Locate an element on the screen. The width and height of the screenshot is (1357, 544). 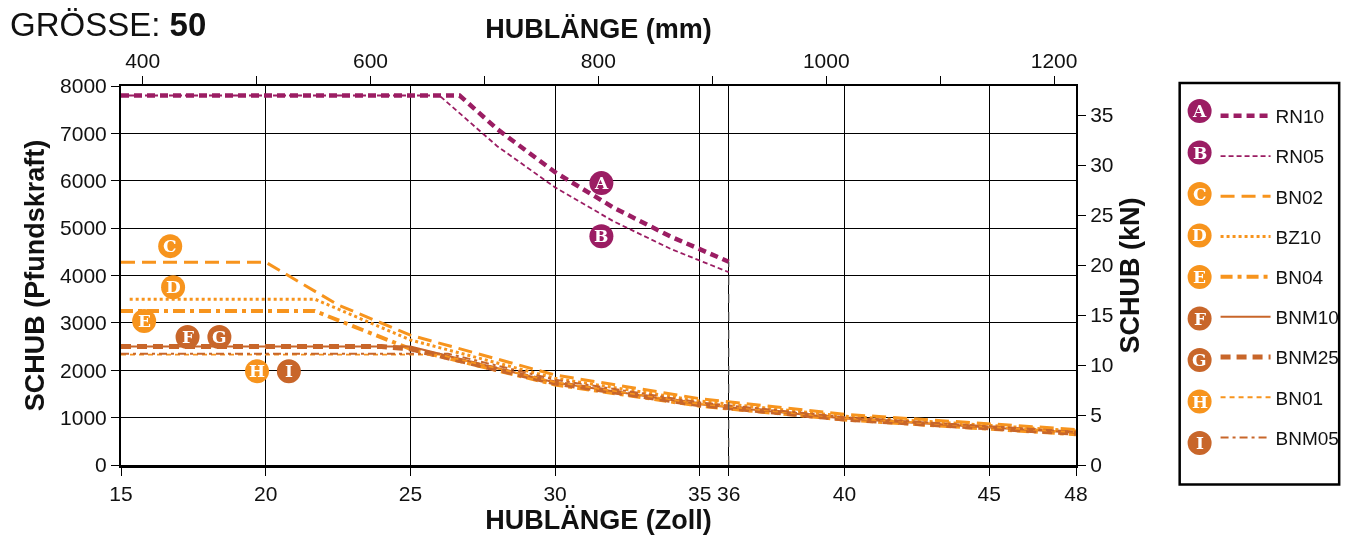
x-tick-label: 35 is located at coordinates (700, 494).